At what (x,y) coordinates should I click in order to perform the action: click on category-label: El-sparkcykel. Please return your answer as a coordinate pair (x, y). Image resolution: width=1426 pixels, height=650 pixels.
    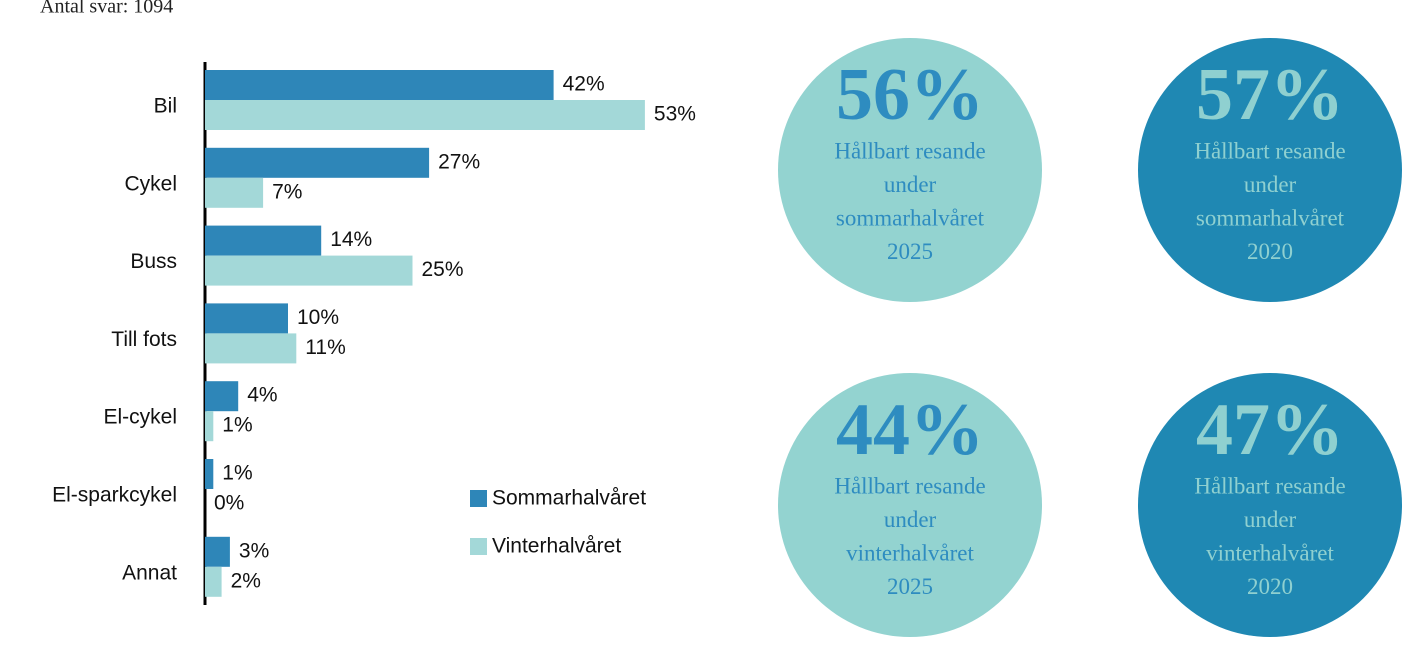
    Looking at the image, I should click on (114, 495).